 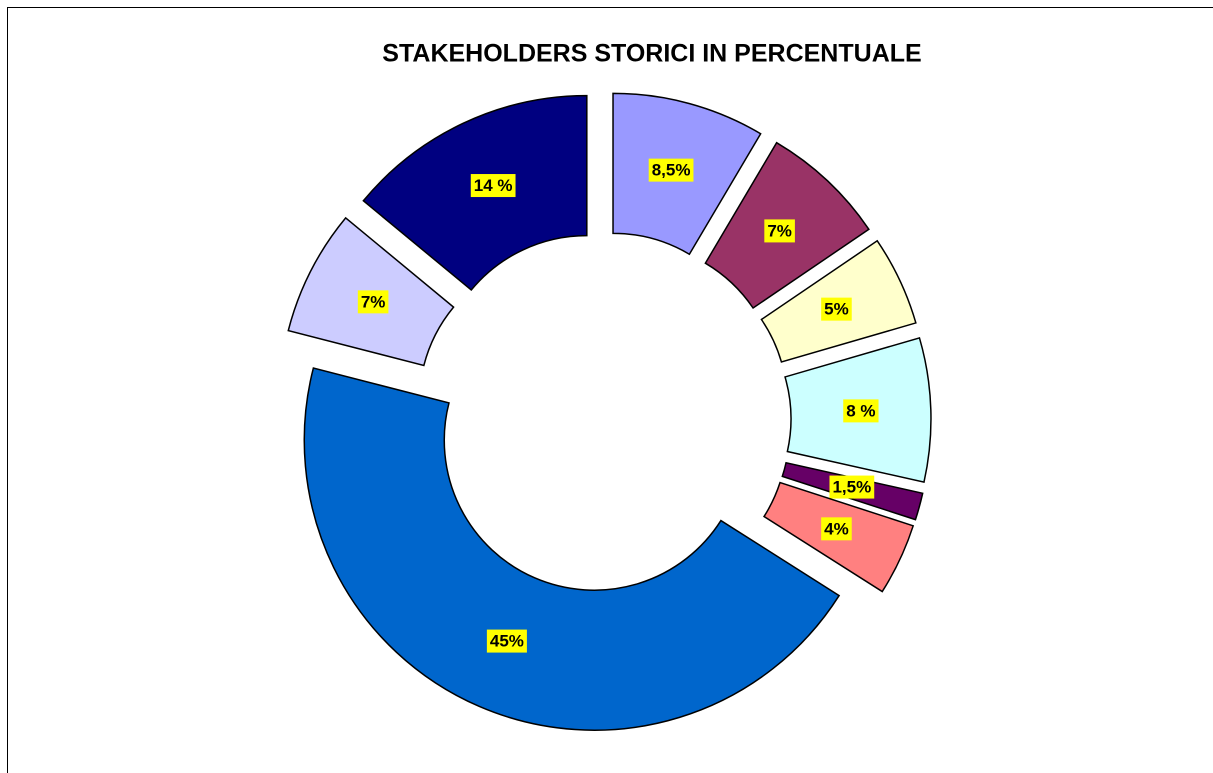 I want to click on data-label: 5%, so click(x=836, y=309).